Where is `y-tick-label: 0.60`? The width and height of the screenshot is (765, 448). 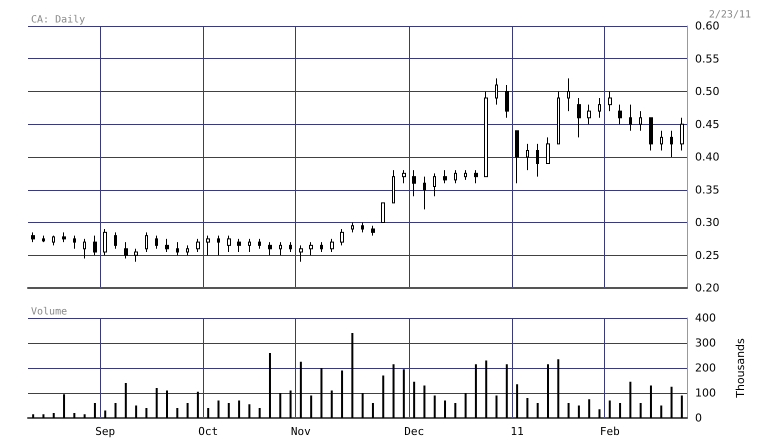
y-tick-label: 0.60 is located at coordinates (707, 26).